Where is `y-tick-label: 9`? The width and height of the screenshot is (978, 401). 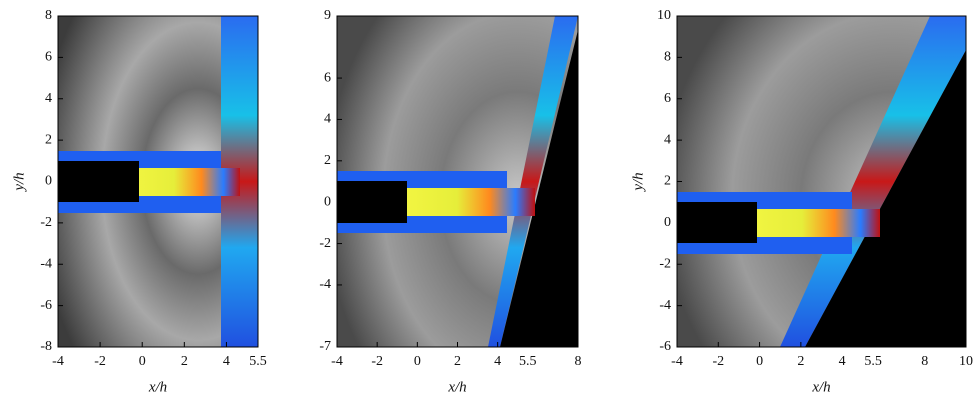
y-tick-label: 9 is located at coordinates (327, 15).